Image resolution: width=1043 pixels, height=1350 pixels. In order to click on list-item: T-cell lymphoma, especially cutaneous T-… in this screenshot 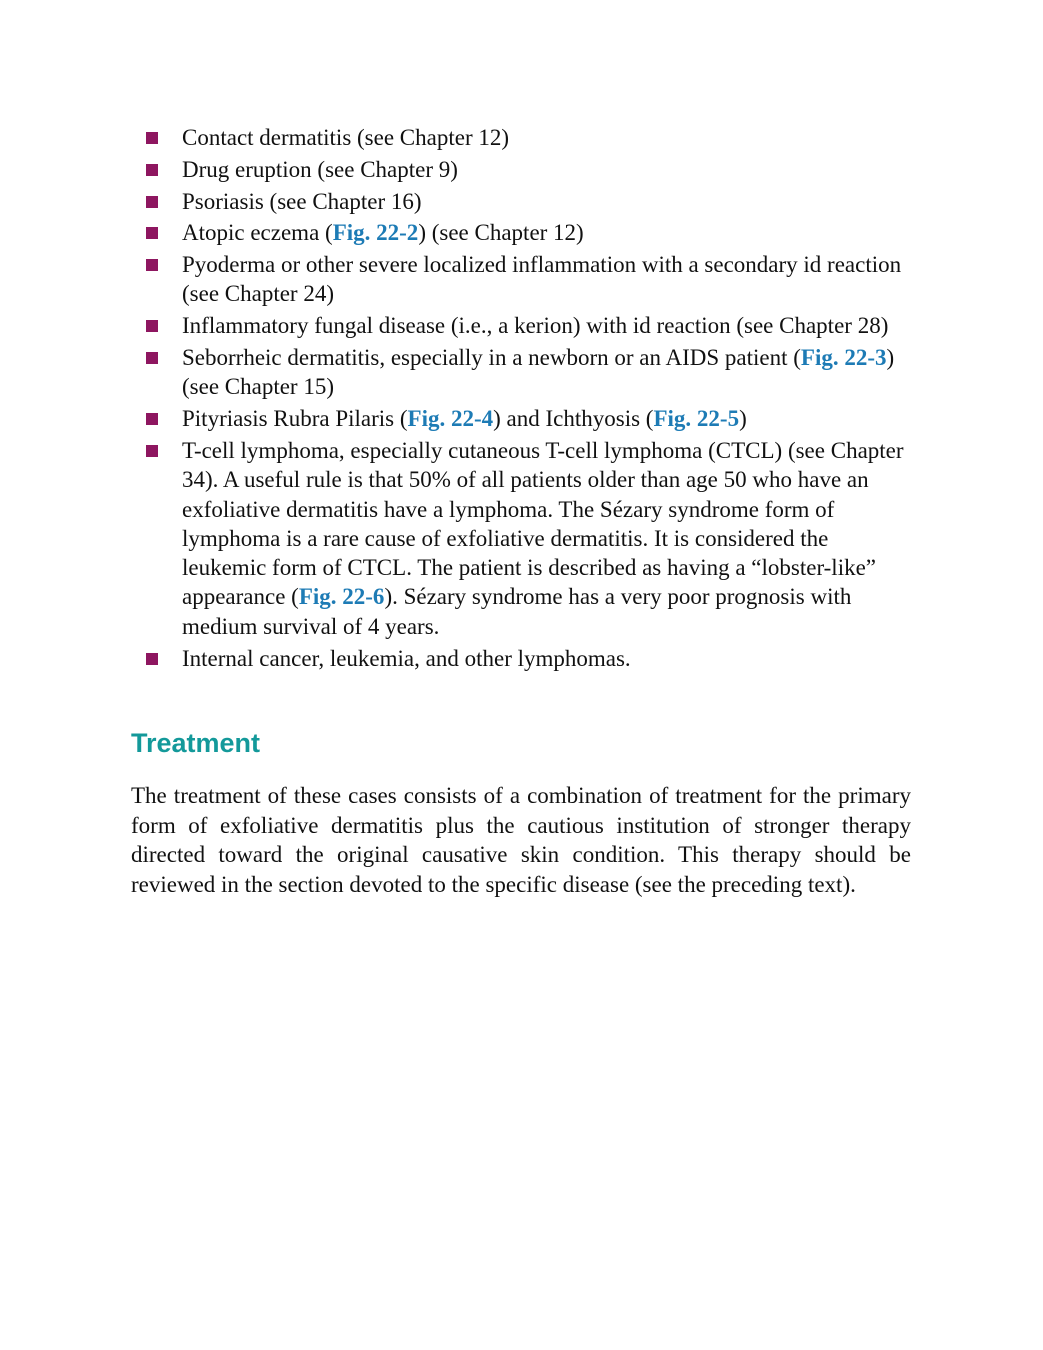, I will do `click(525, 538)`.